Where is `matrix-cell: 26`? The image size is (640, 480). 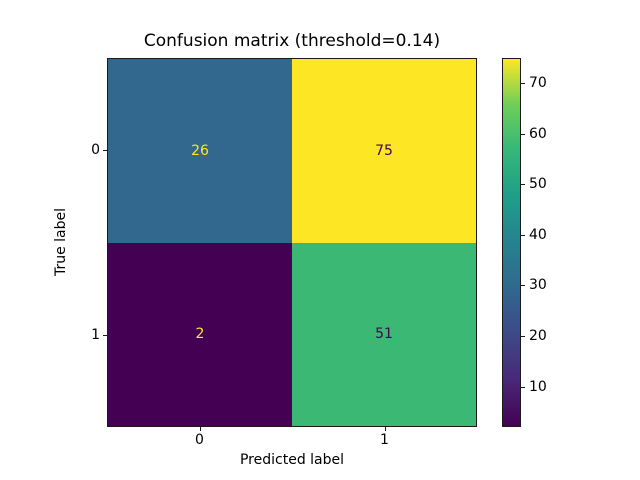
matrix-cell: 26 is located at coordinates (200, 151).